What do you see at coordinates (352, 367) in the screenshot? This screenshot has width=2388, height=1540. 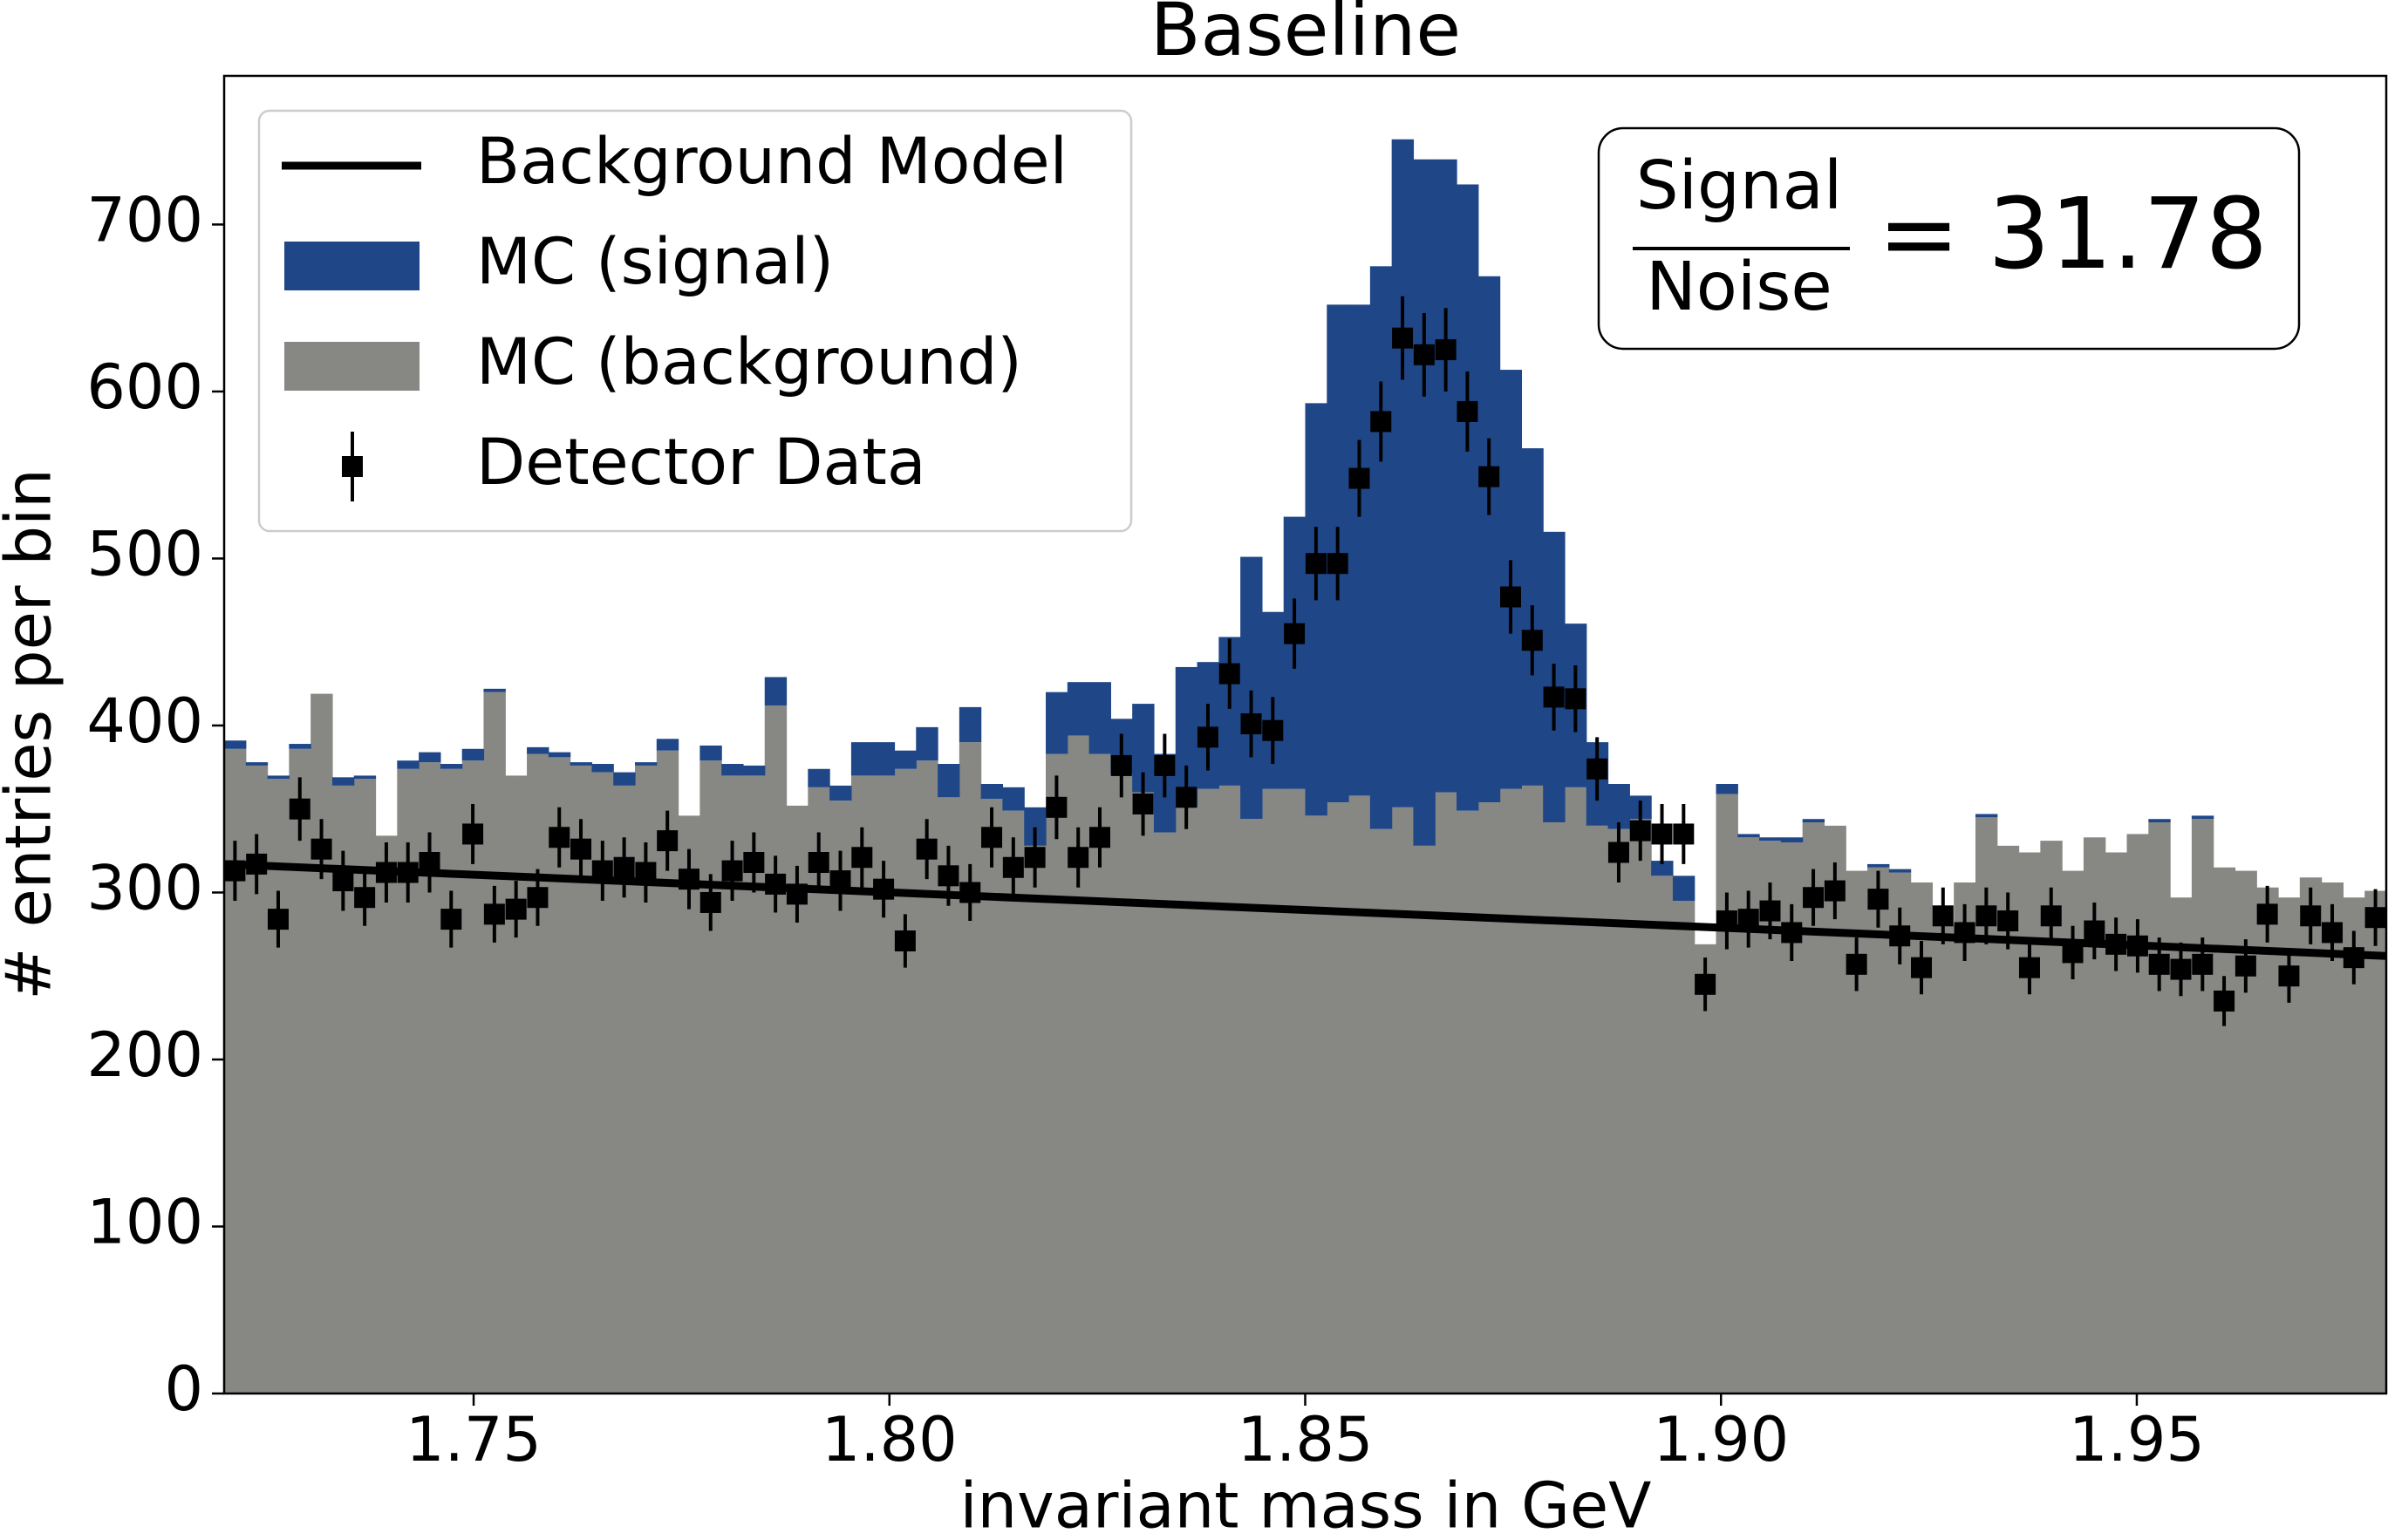 I see `legend-swatch` at bounding box center [352, 367].